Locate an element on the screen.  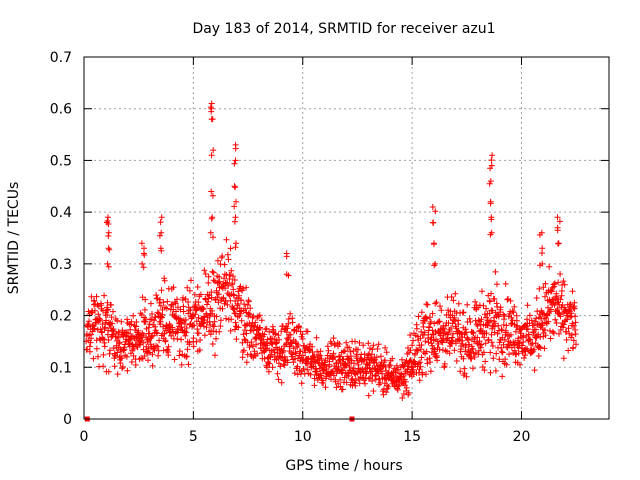
x-axis-label: GPS time / hours is located at coordinates (343, 466).